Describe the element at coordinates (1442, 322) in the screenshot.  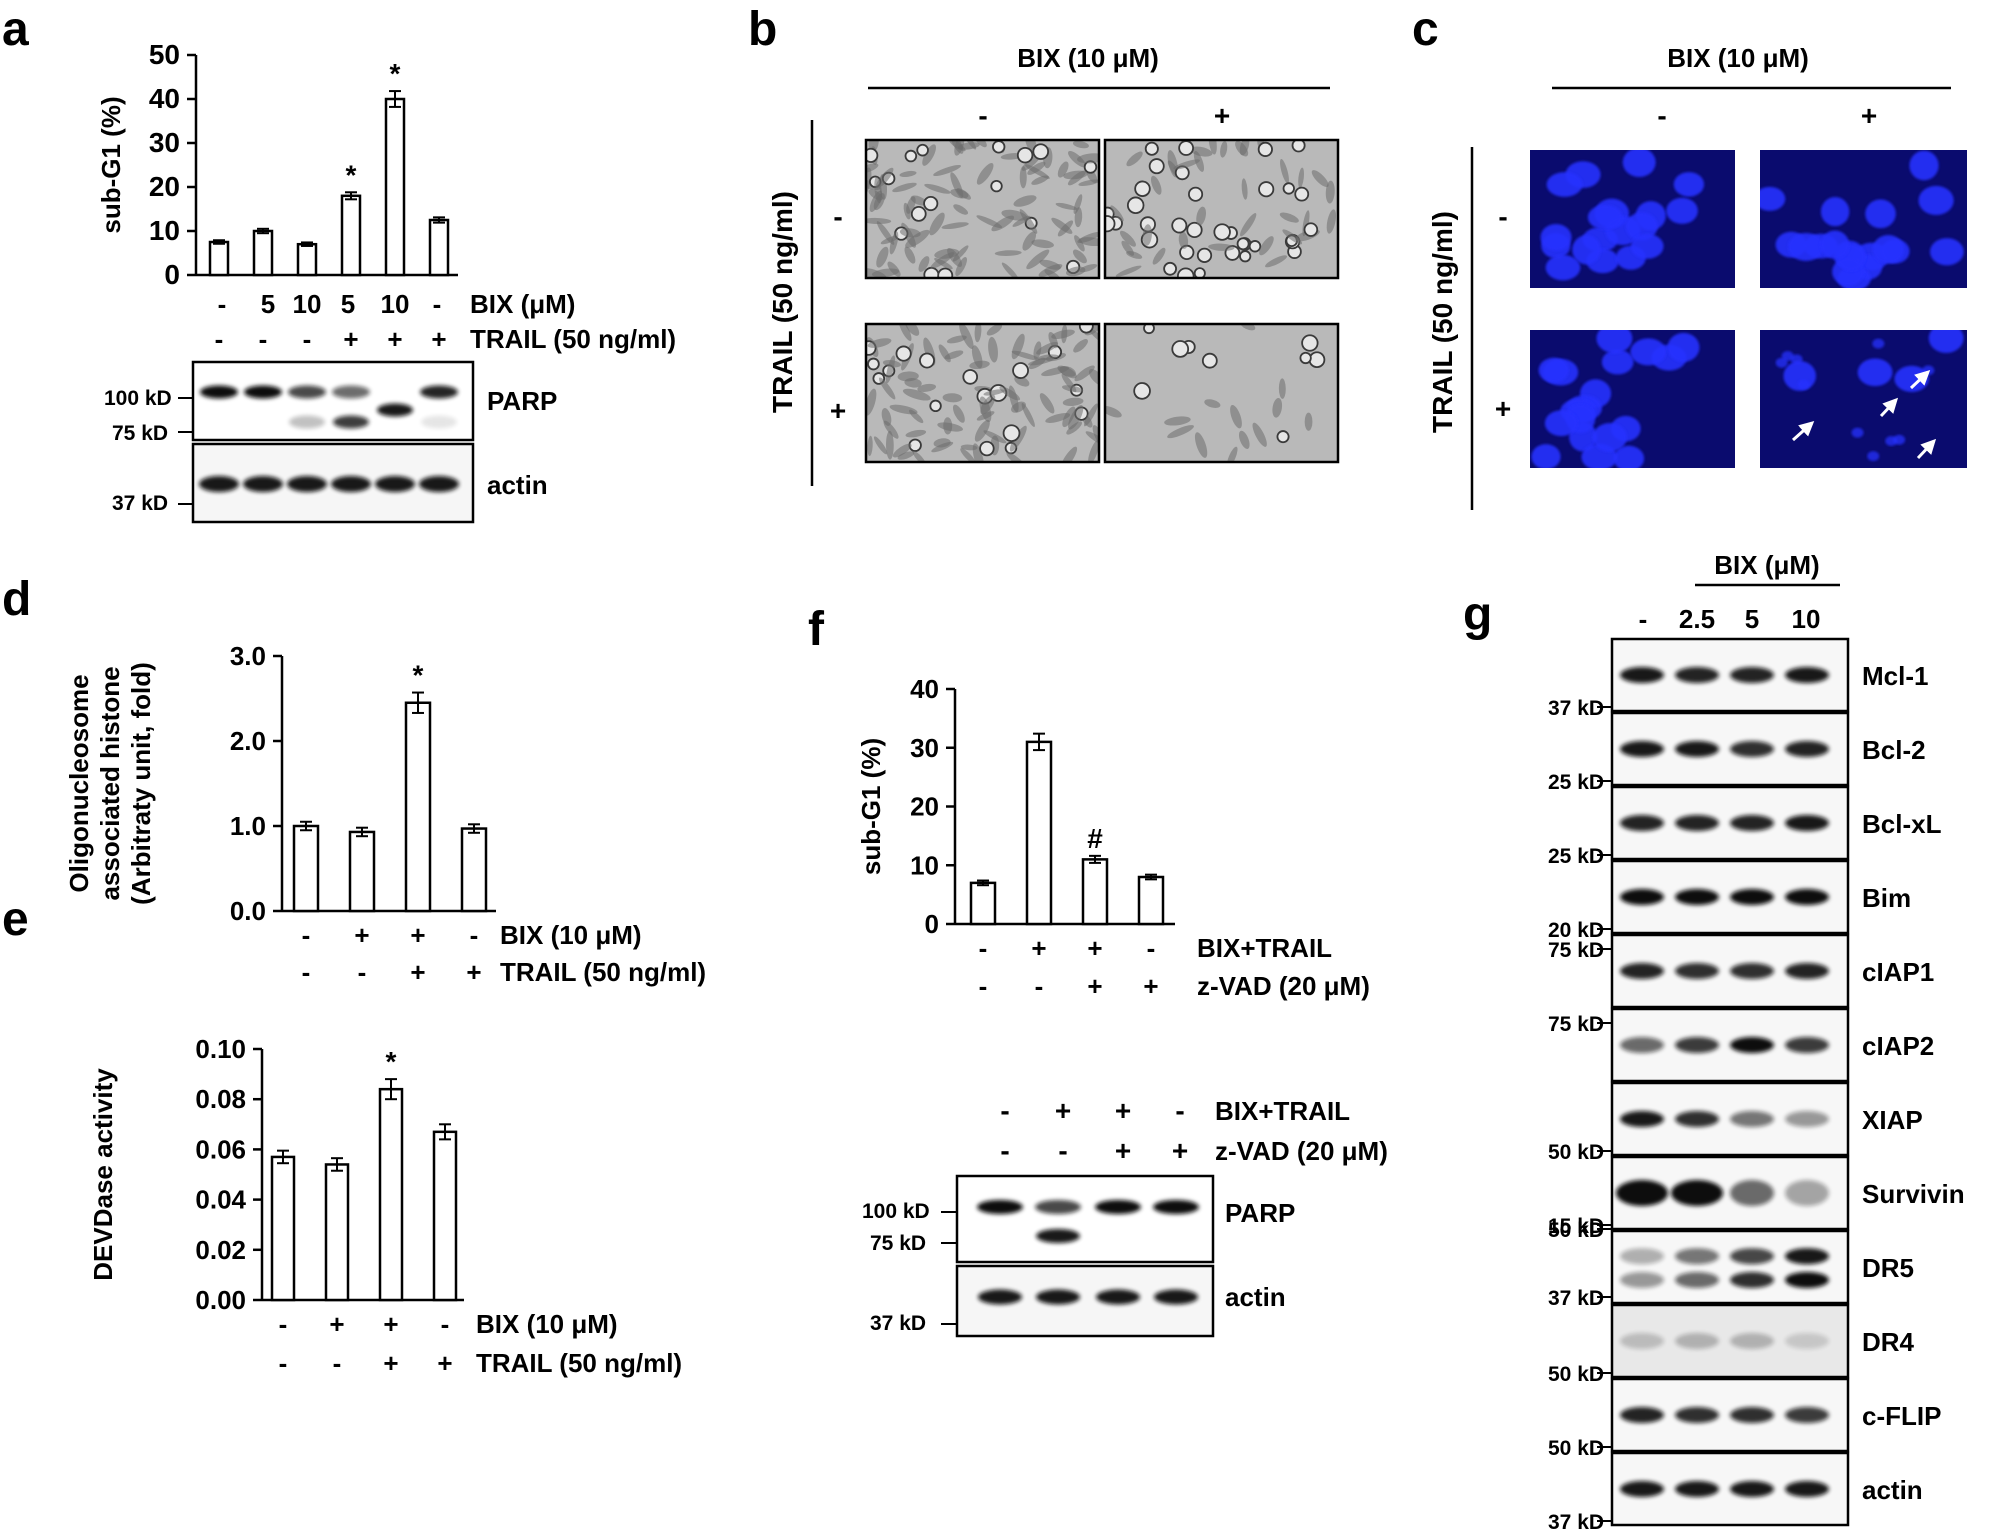
I see `panel-c-side-label: TRAIL (50 ng/ml)` at that location.